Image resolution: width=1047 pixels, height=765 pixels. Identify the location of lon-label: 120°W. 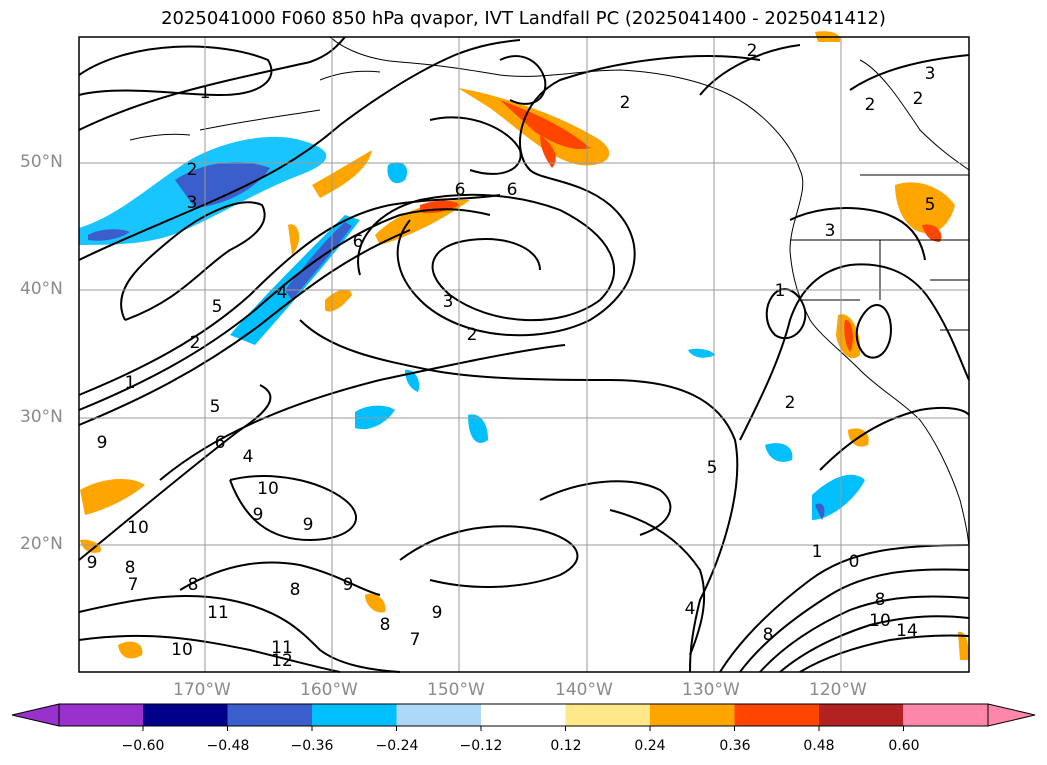
(838, 690).